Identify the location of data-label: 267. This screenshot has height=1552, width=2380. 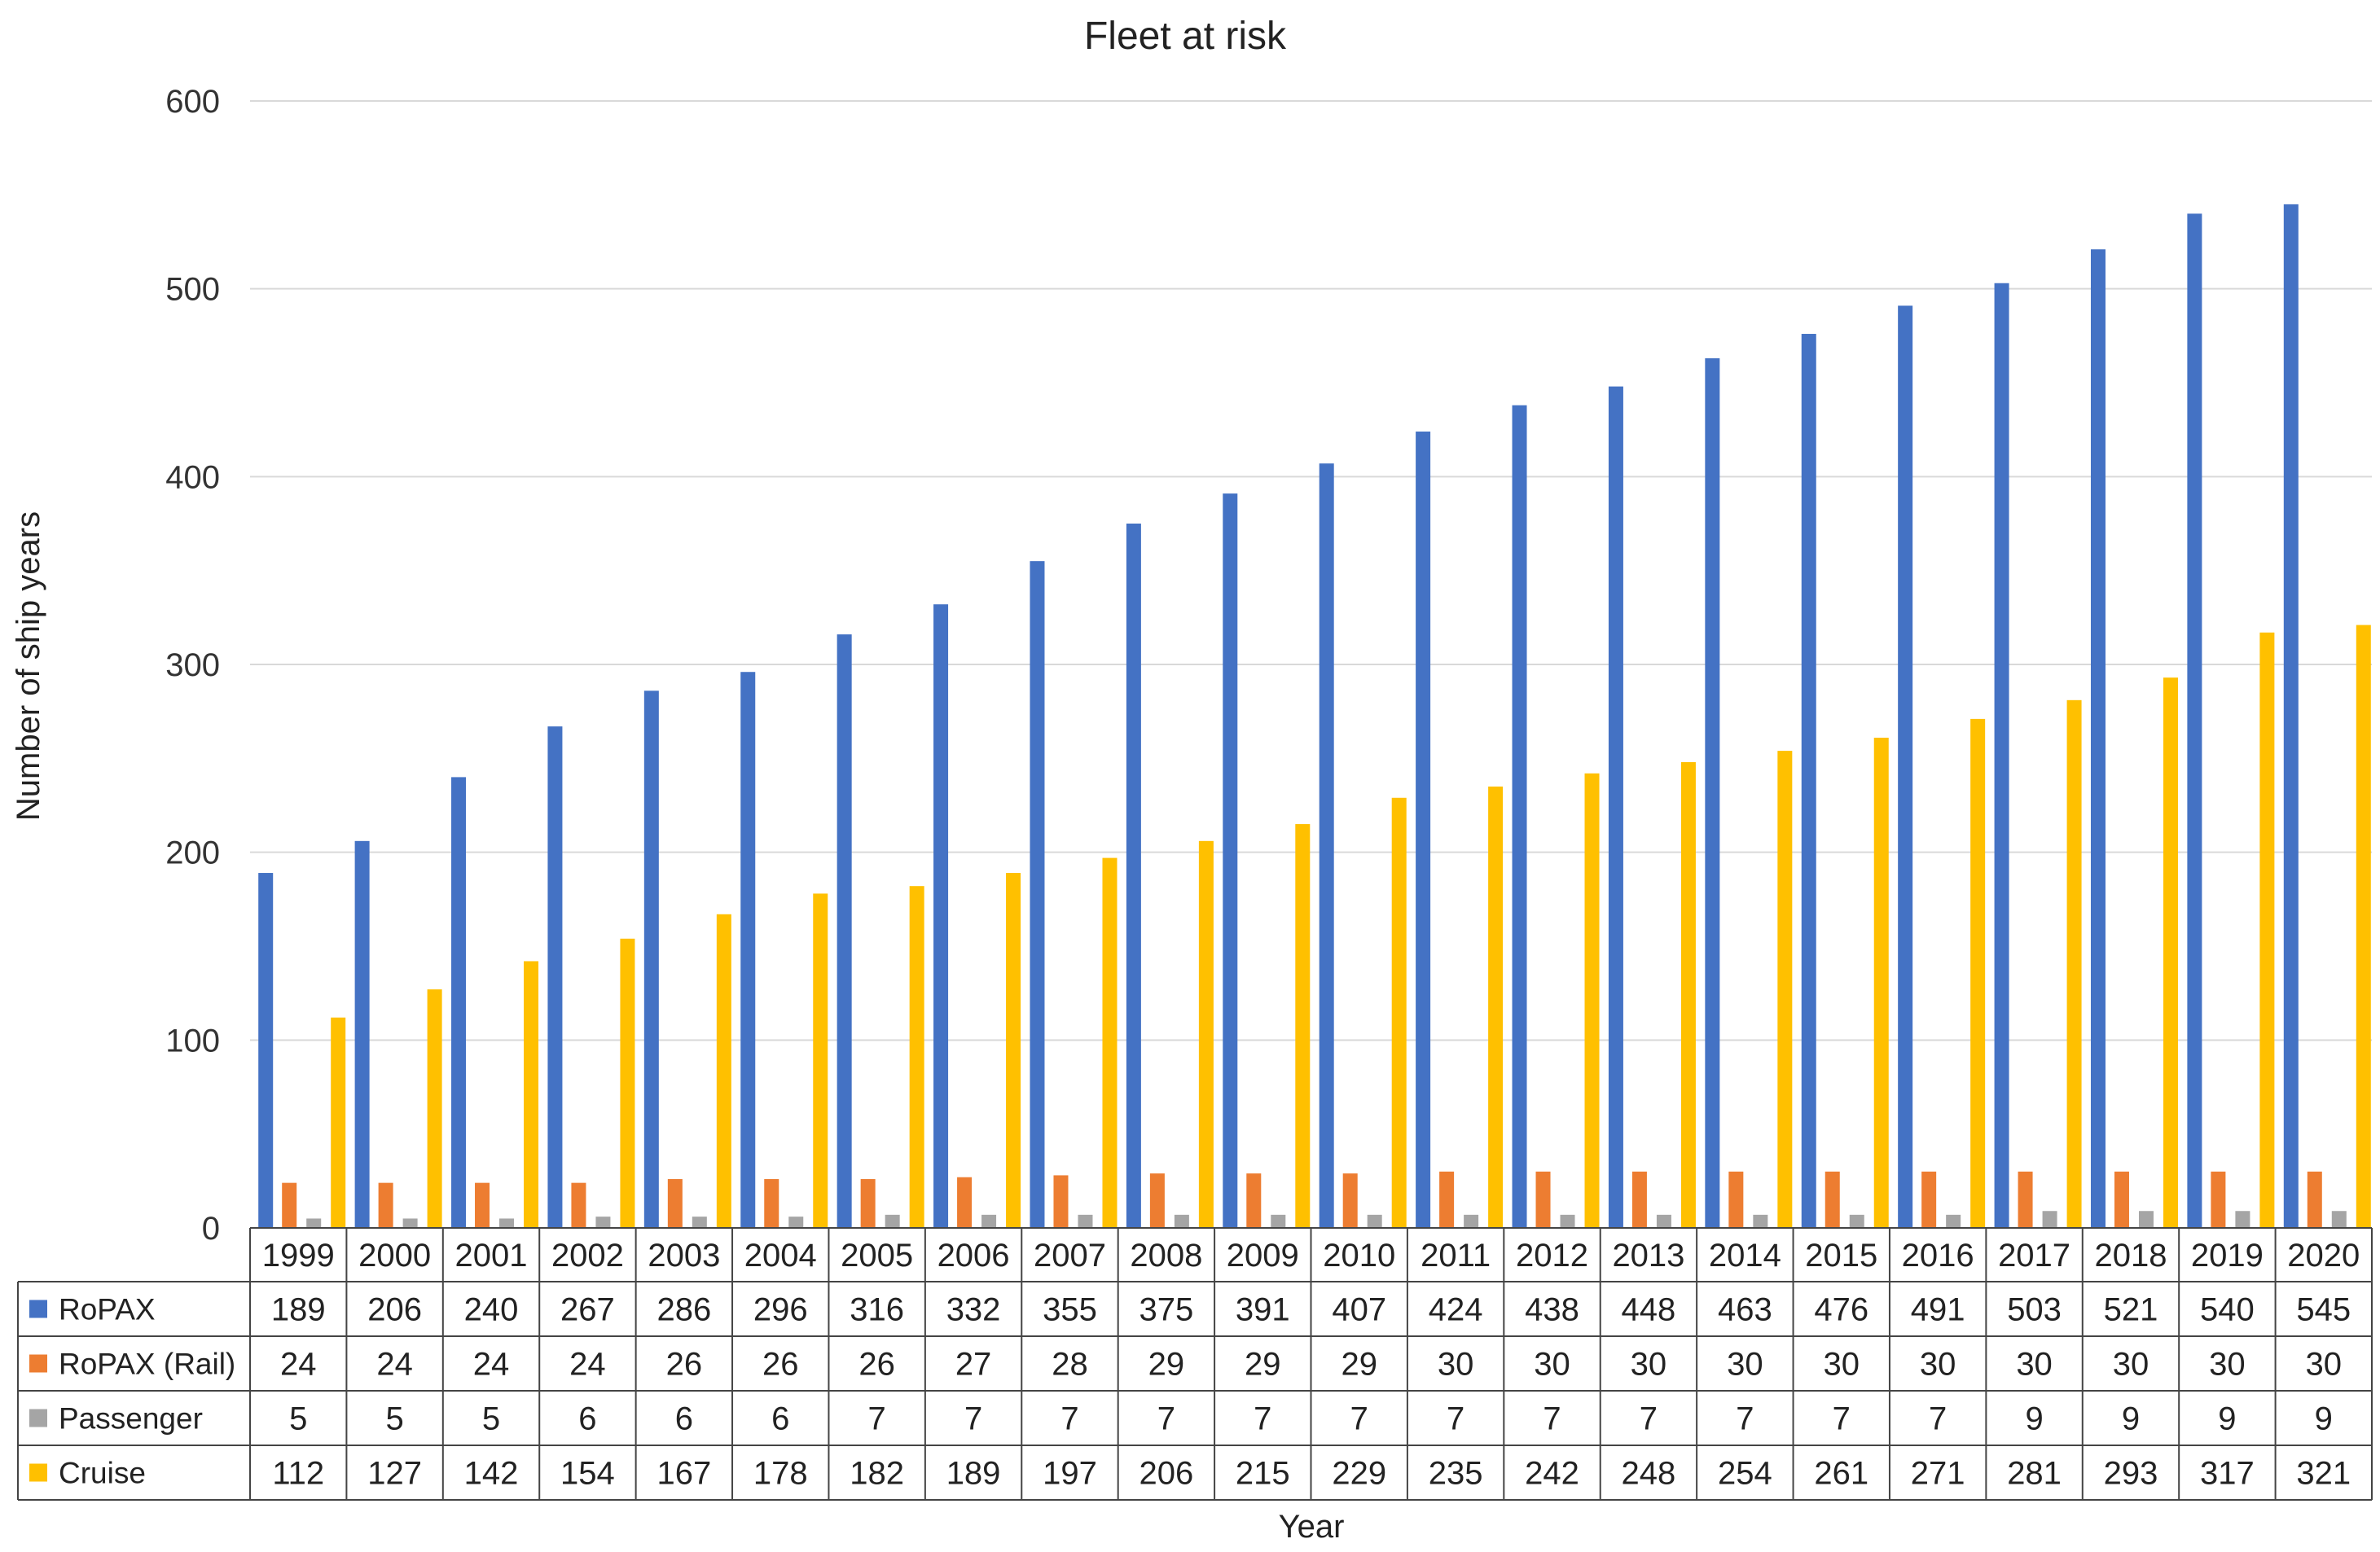
(587, 1310).